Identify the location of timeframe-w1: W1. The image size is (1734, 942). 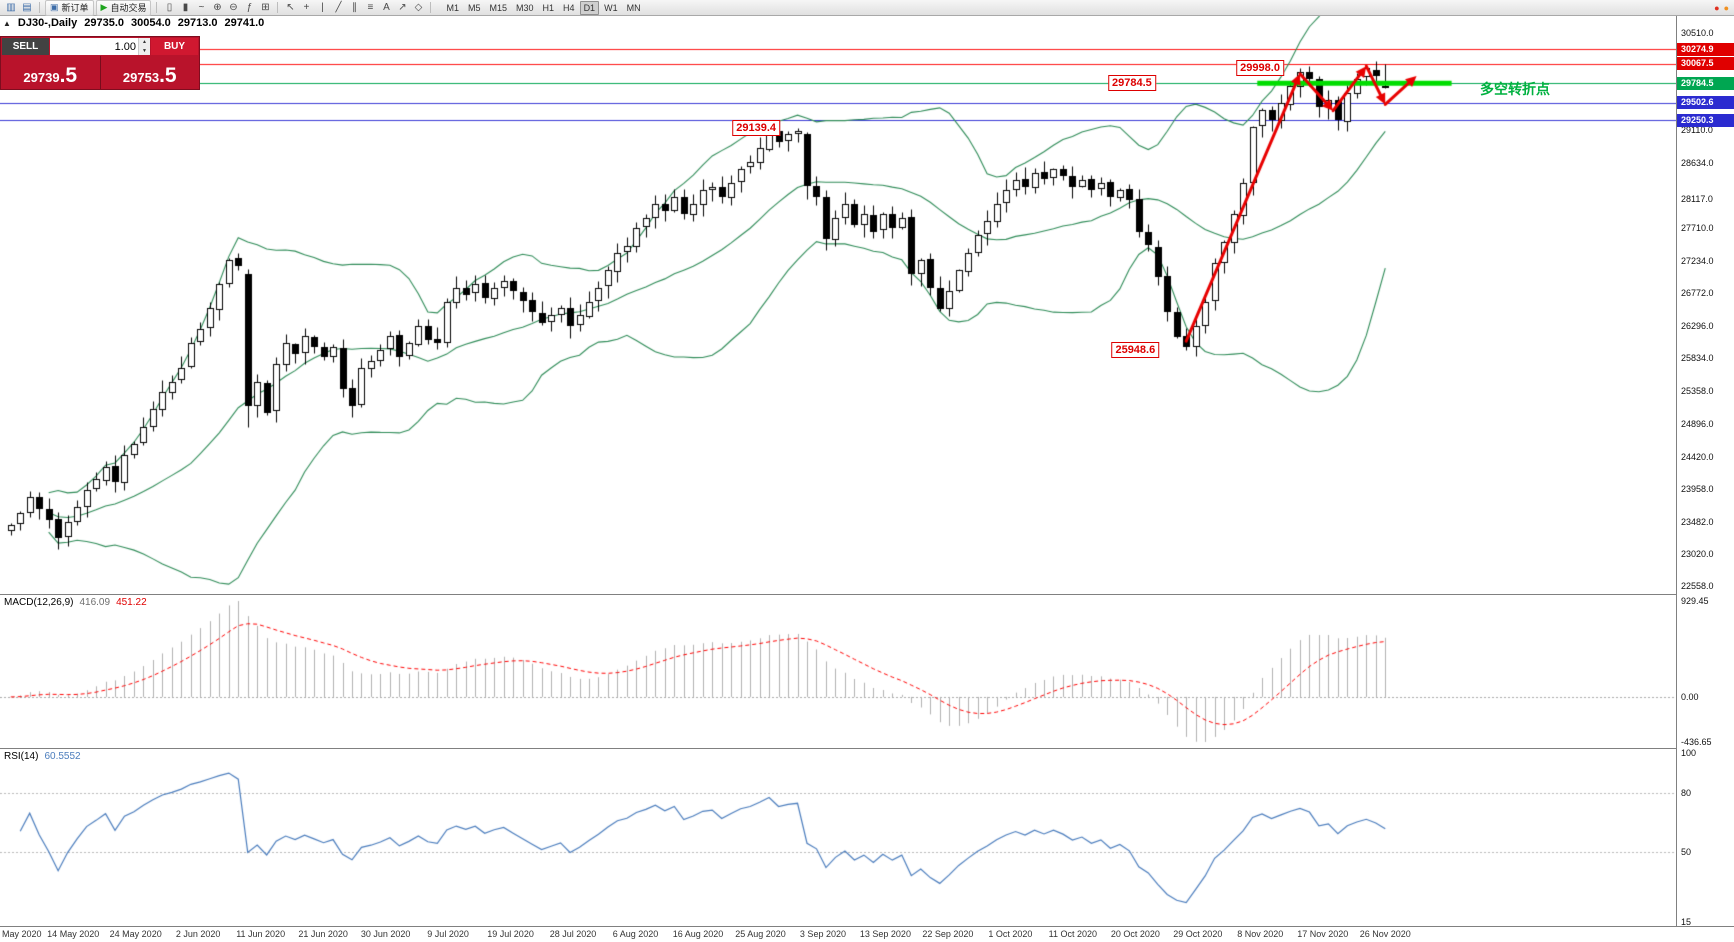
(611, 7).